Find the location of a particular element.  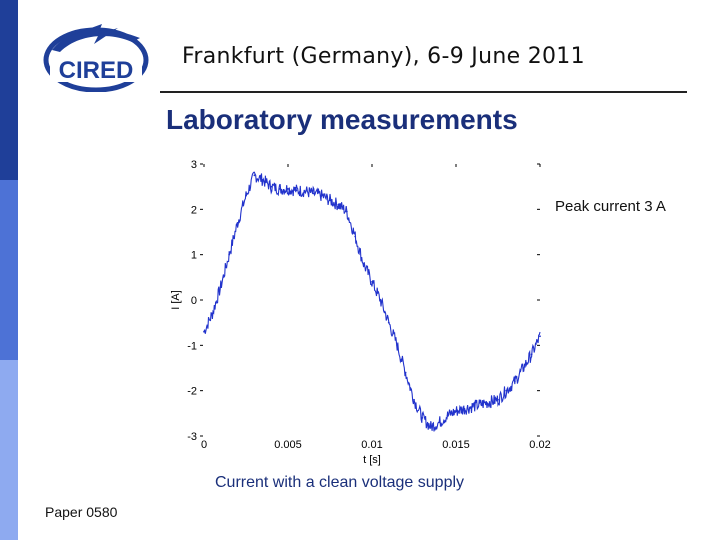

y-tick-label: 0 is located at coordinates (194, 301).